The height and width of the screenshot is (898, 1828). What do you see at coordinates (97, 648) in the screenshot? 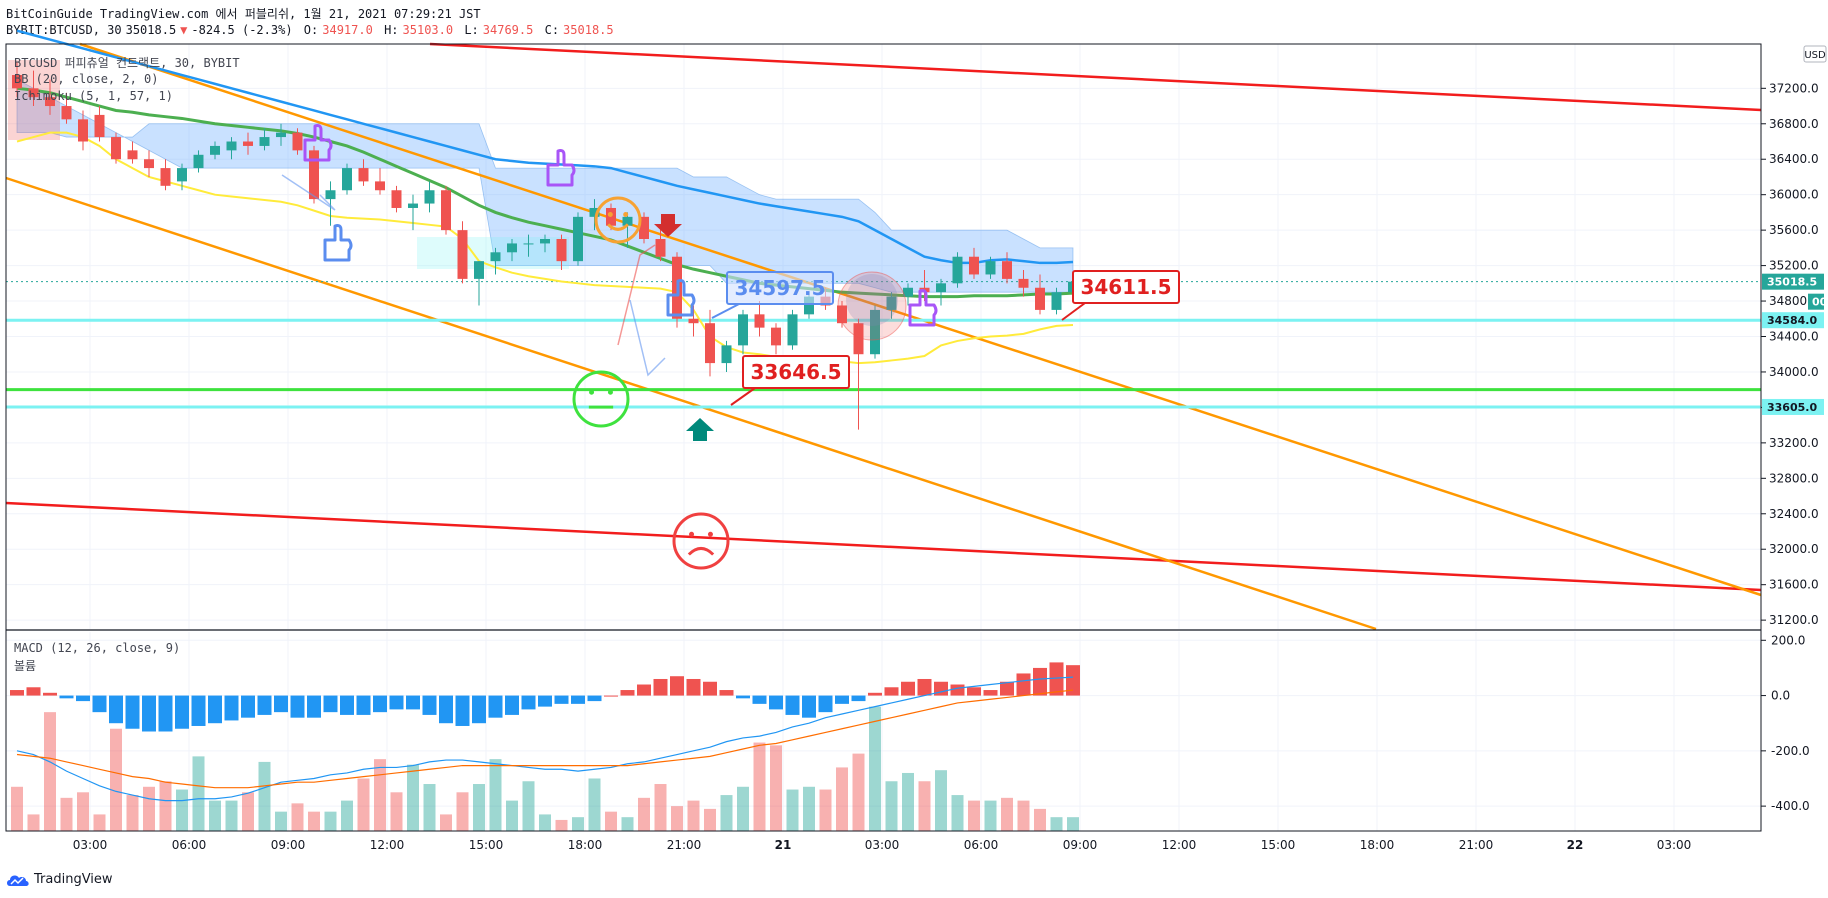
I see `legend-macd: MACD (12, 26, close, 9)` at bounding box center [97, 648].